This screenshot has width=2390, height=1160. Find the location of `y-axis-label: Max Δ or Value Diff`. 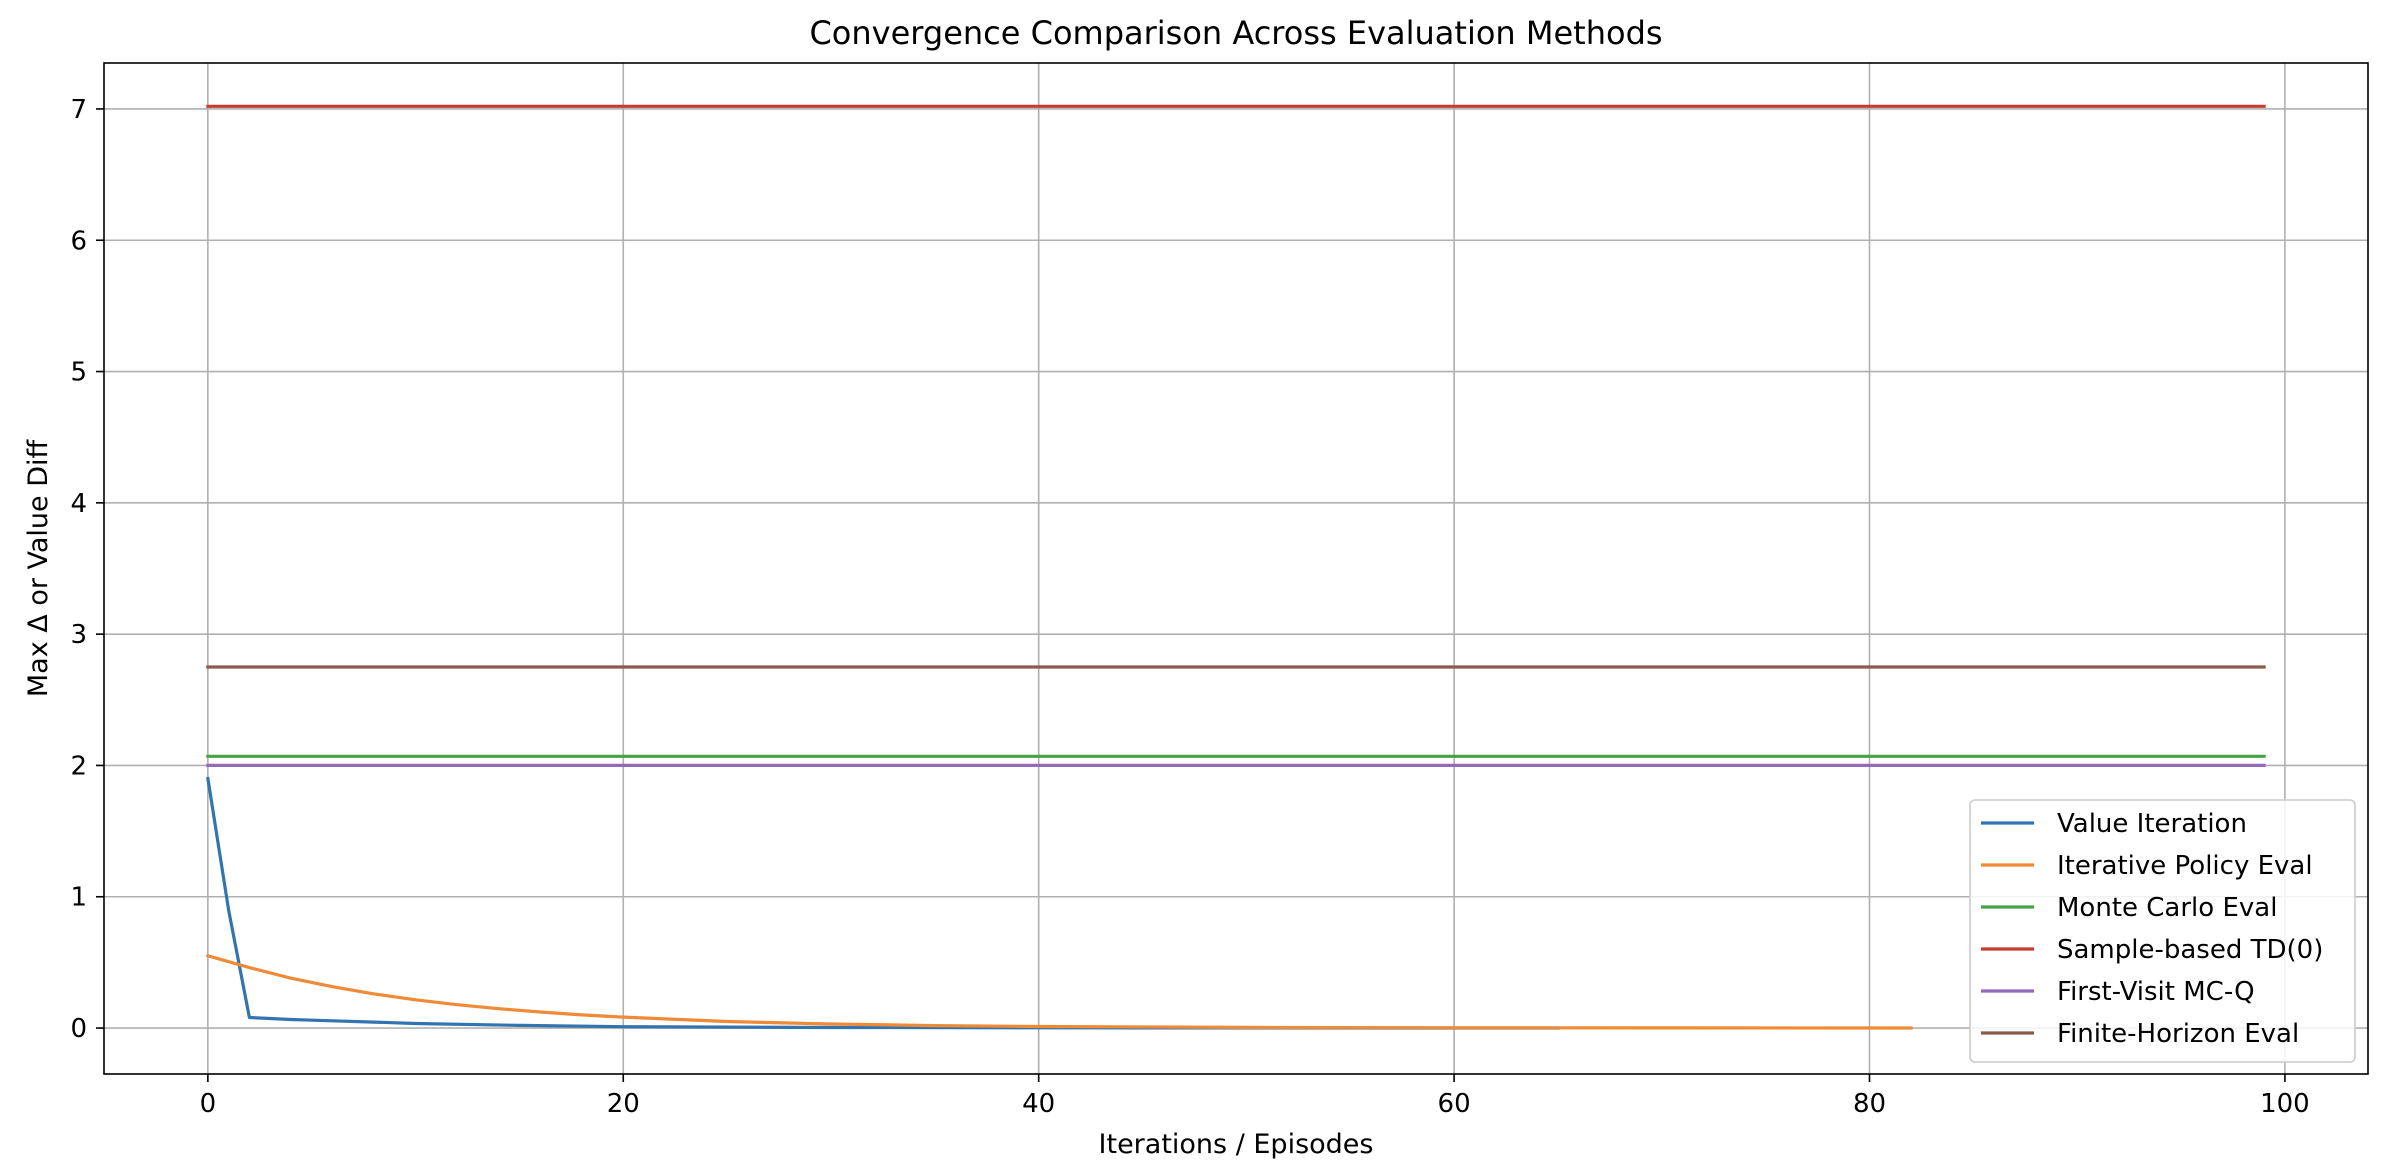

y-axis-label: Max Δ or Value Diff is located at coordinates (38, 567).